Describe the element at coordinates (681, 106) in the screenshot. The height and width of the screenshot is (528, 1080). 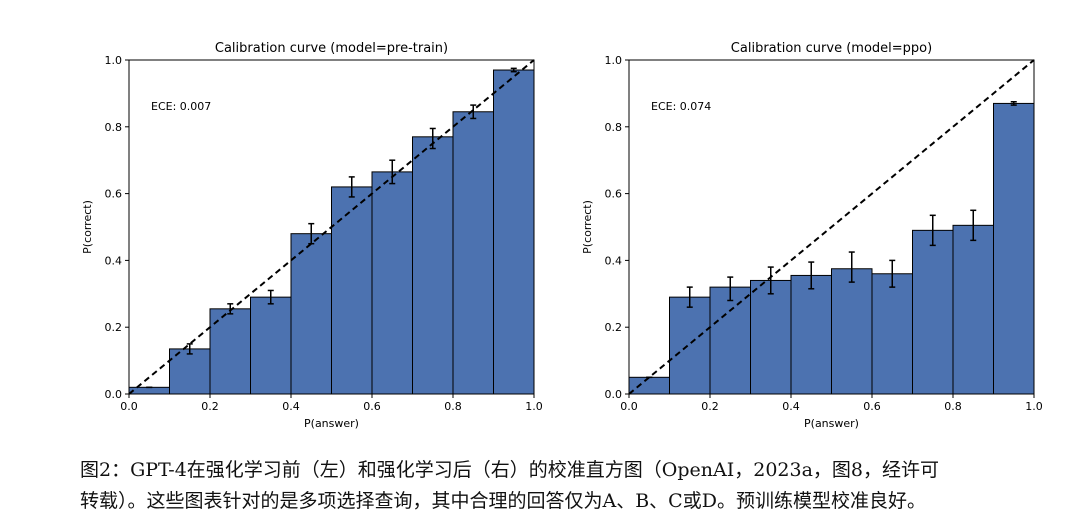
I see `ece-annotation: ECE: 0.074` at that location.